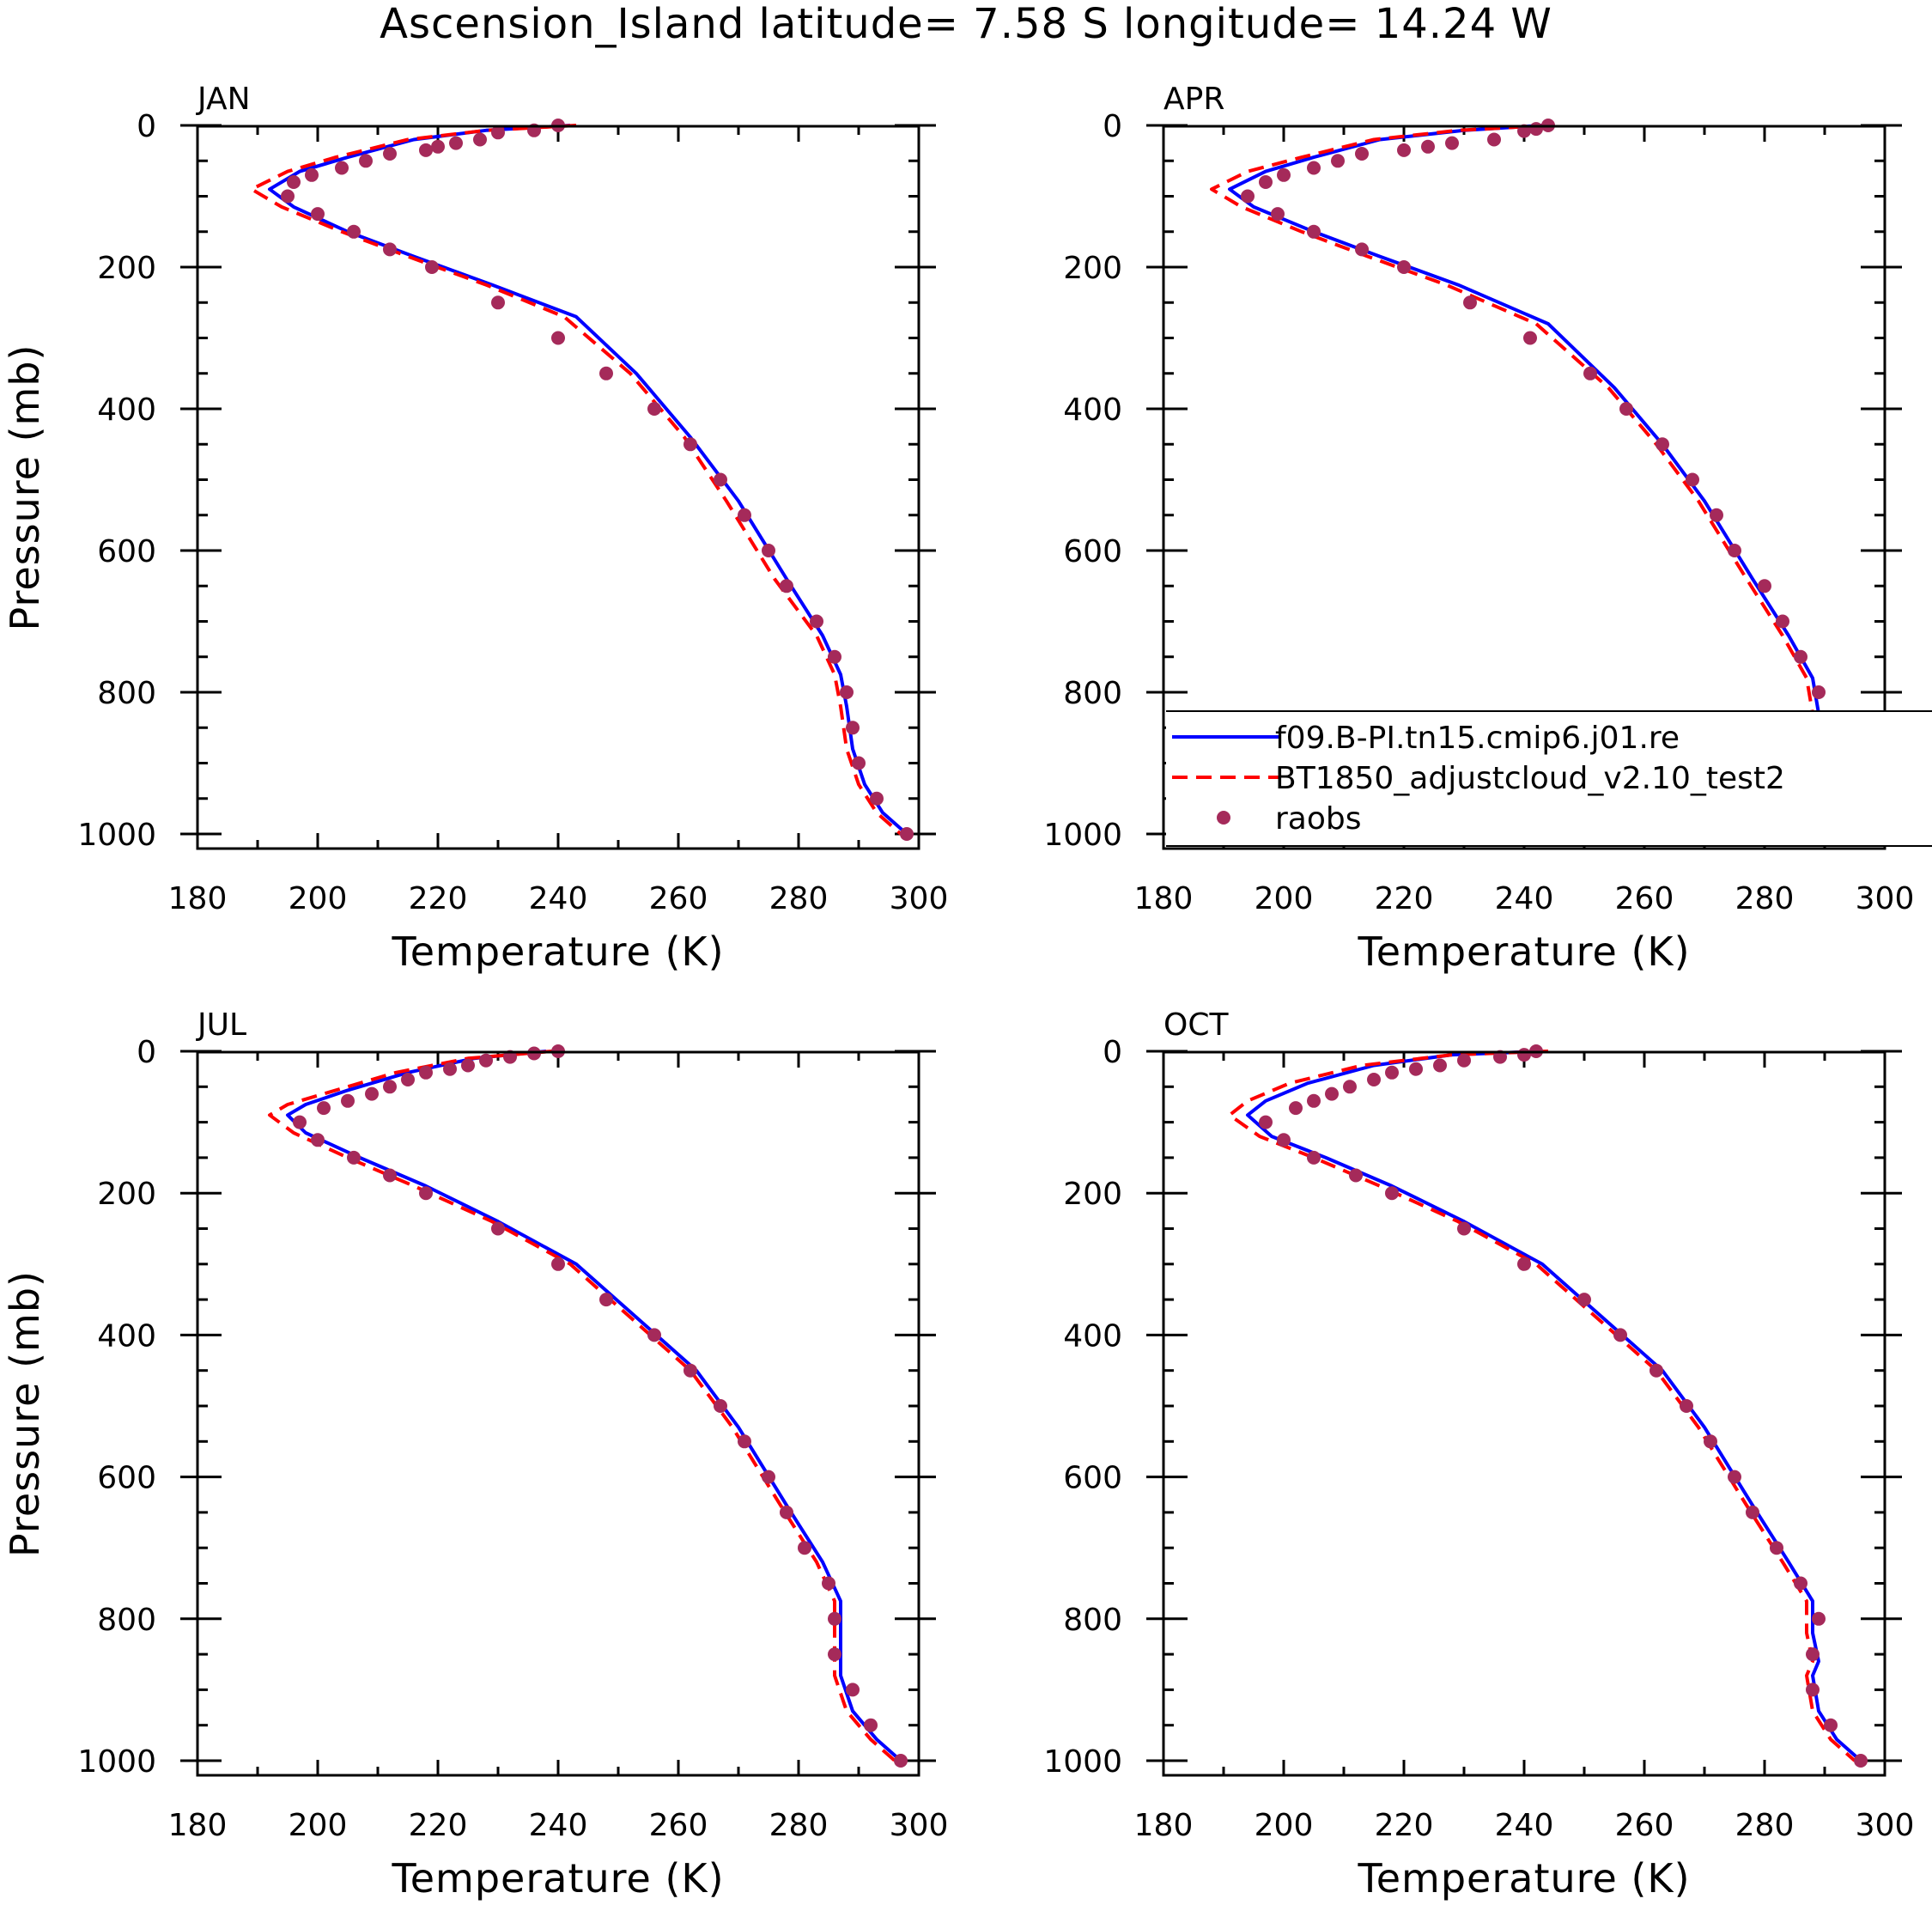  What do you see at coordinates (1530, 778) in the screenshot?
I see `legend-label: BT1850_adjustcloud_v2.10_test2` at bounding box center [1530, 778].